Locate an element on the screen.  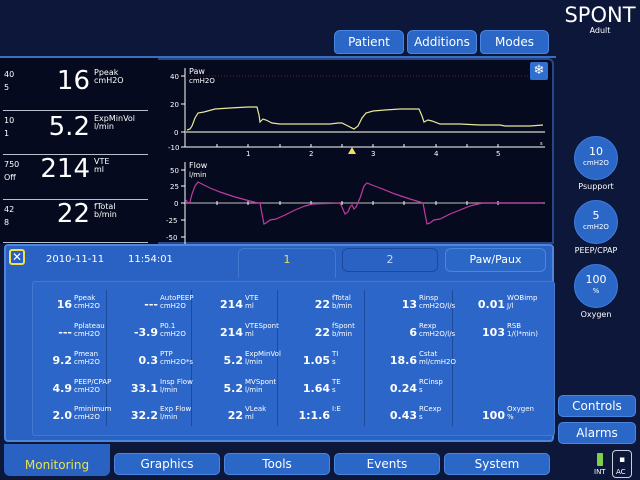
column-divider is located at coordinates (452, 358).